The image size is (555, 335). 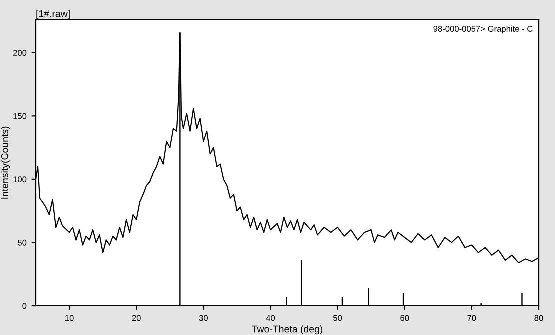 What do you see at coordinates (271, 318) in the screenshot?
I see `x-tick-label: 40` at bounding box center [271, 318].